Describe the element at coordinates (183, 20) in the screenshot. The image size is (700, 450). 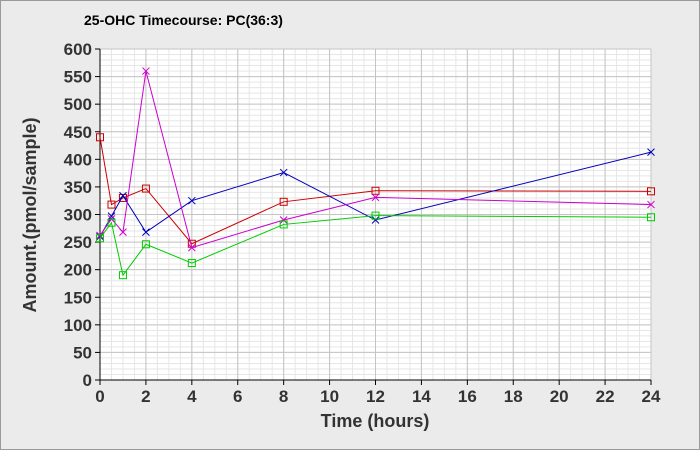
I see `chart-title: 25-OHC Timecourse: PC(36:3)` at that location.